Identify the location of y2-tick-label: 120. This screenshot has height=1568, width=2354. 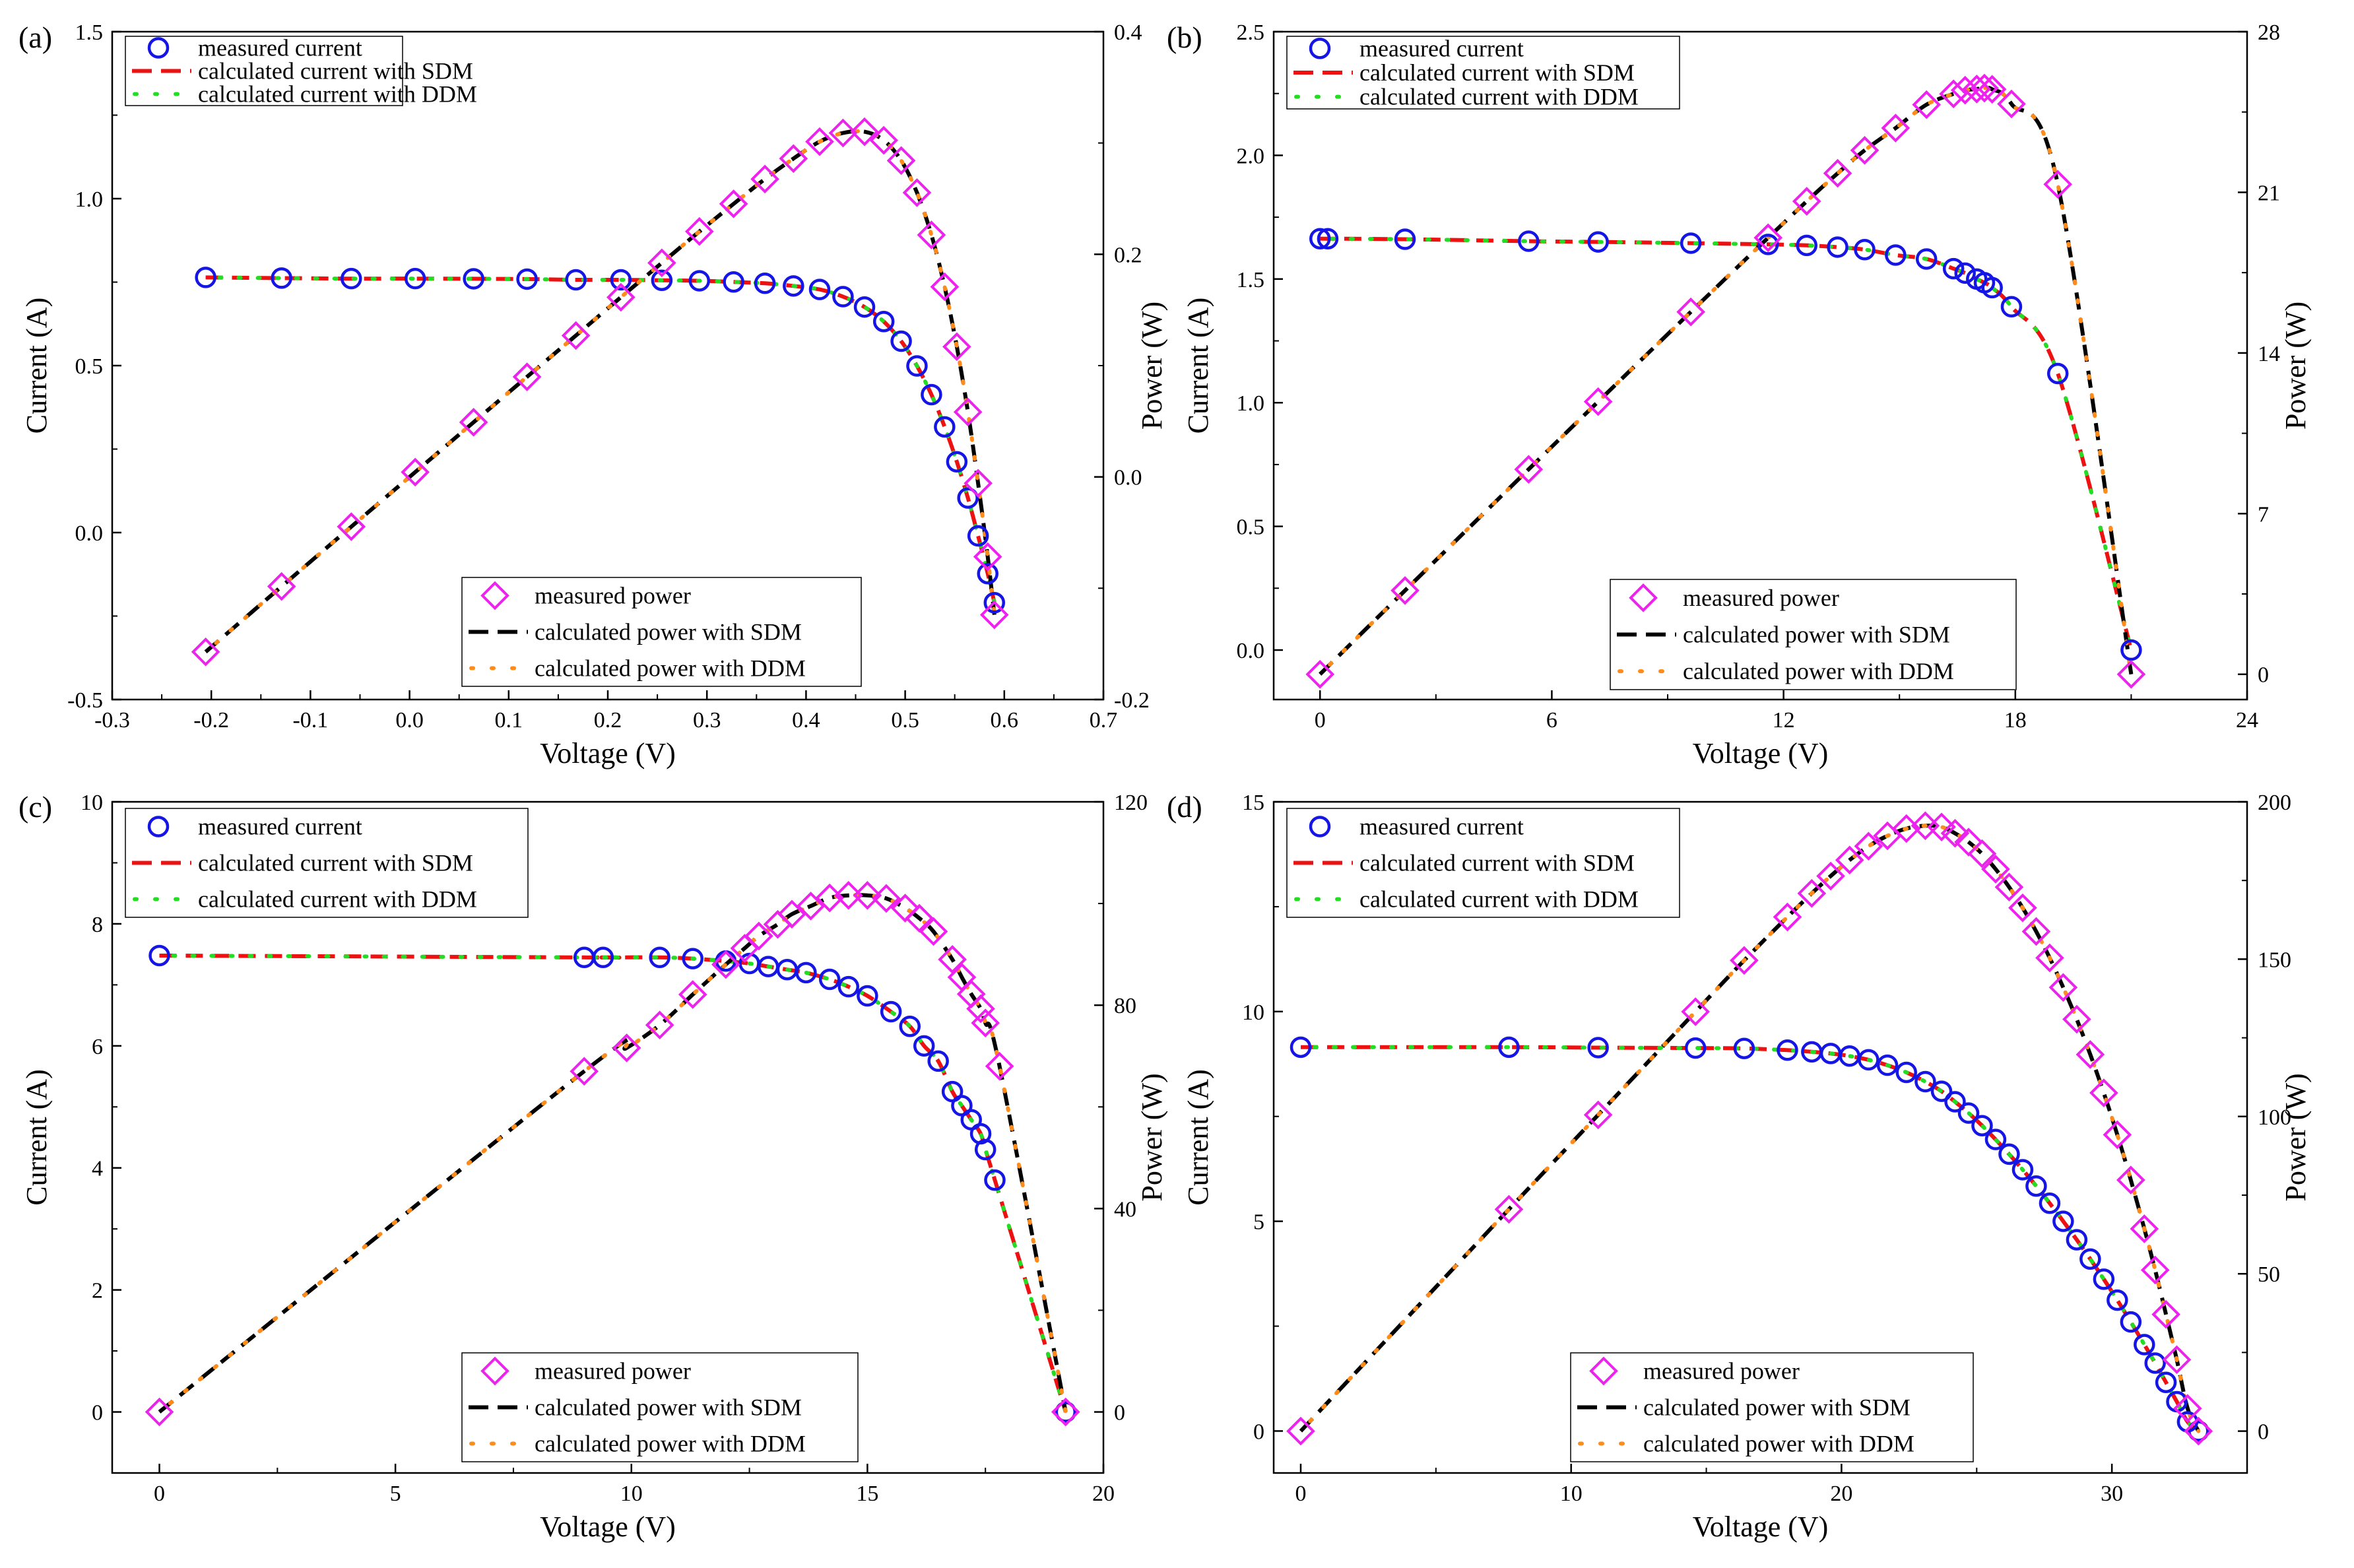
(1131, 803).